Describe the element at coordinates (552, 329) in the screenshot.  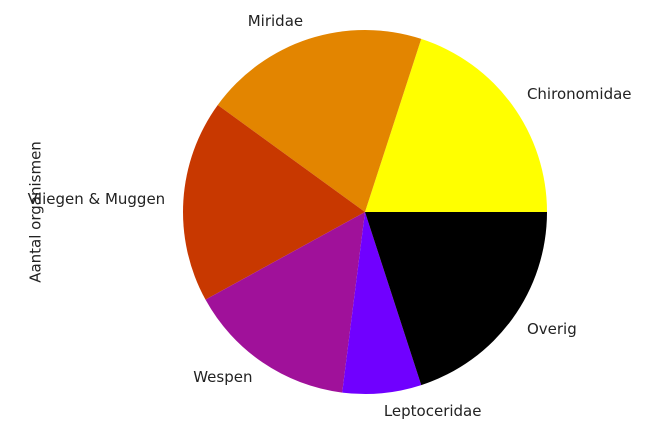
I see `slice-label: Overig` at that location.